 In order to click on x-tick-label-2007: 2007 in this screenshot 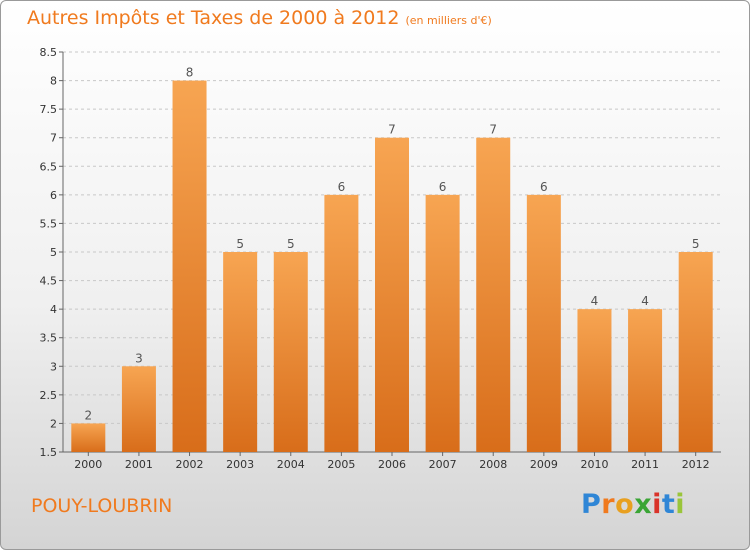, I will do `click(443, 464)`.